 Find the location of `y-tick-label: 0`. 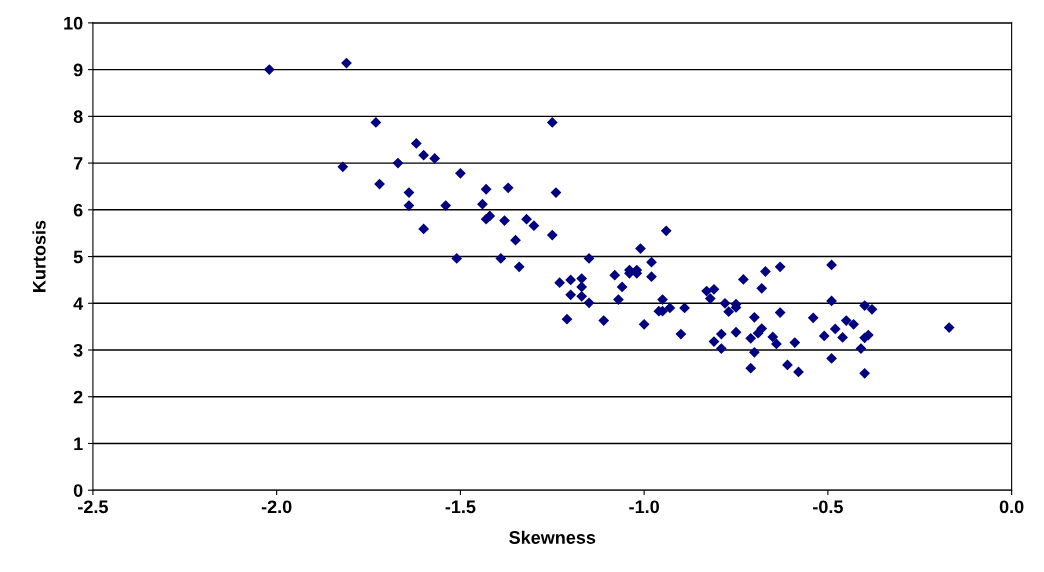

y-tick-label: 0 is located at coordinates (78, 490).